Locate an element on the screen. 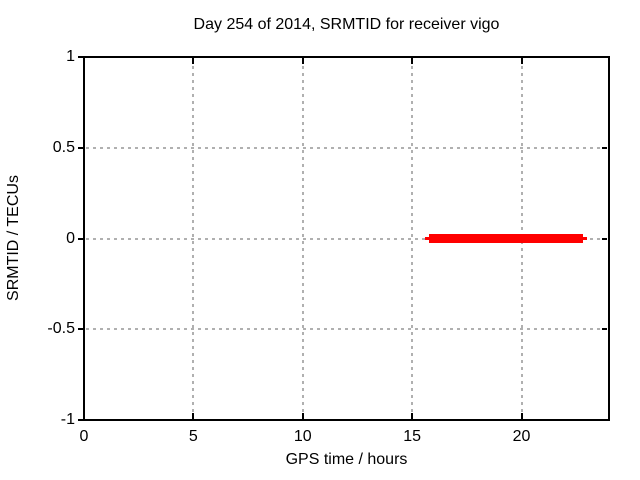 Image resolution: width=640 pixels, height=480 pixels. xtick-label-20: 20 is located at coordinates (521, 436).